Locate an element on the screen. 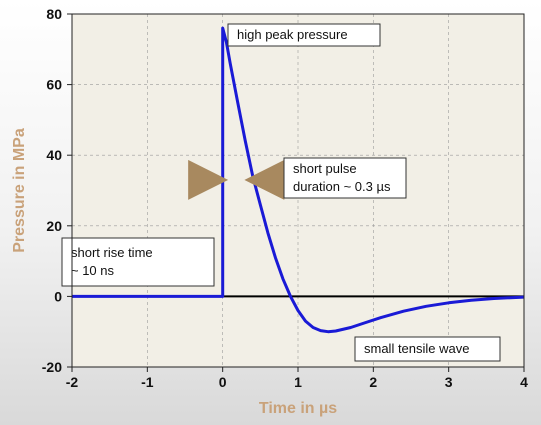 This screenshot has height=425, width=541. x-axis-label: Time in µs is located at coordinates (298, 408).